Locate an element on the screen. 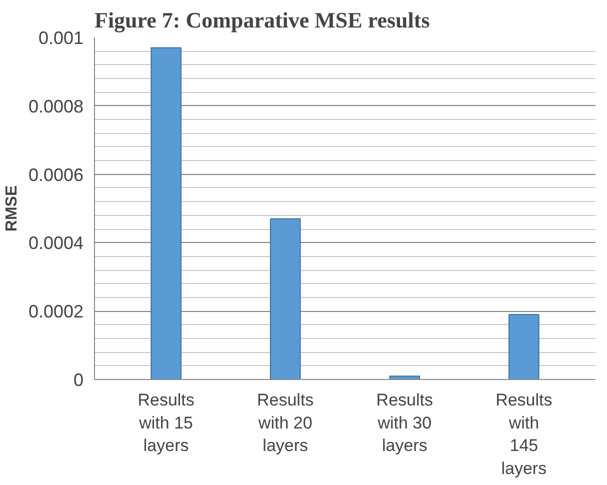 The height and width of the screenshot is (485, 607). x-tick-label: Results with 15 layers is located at coordinates (166, 423).